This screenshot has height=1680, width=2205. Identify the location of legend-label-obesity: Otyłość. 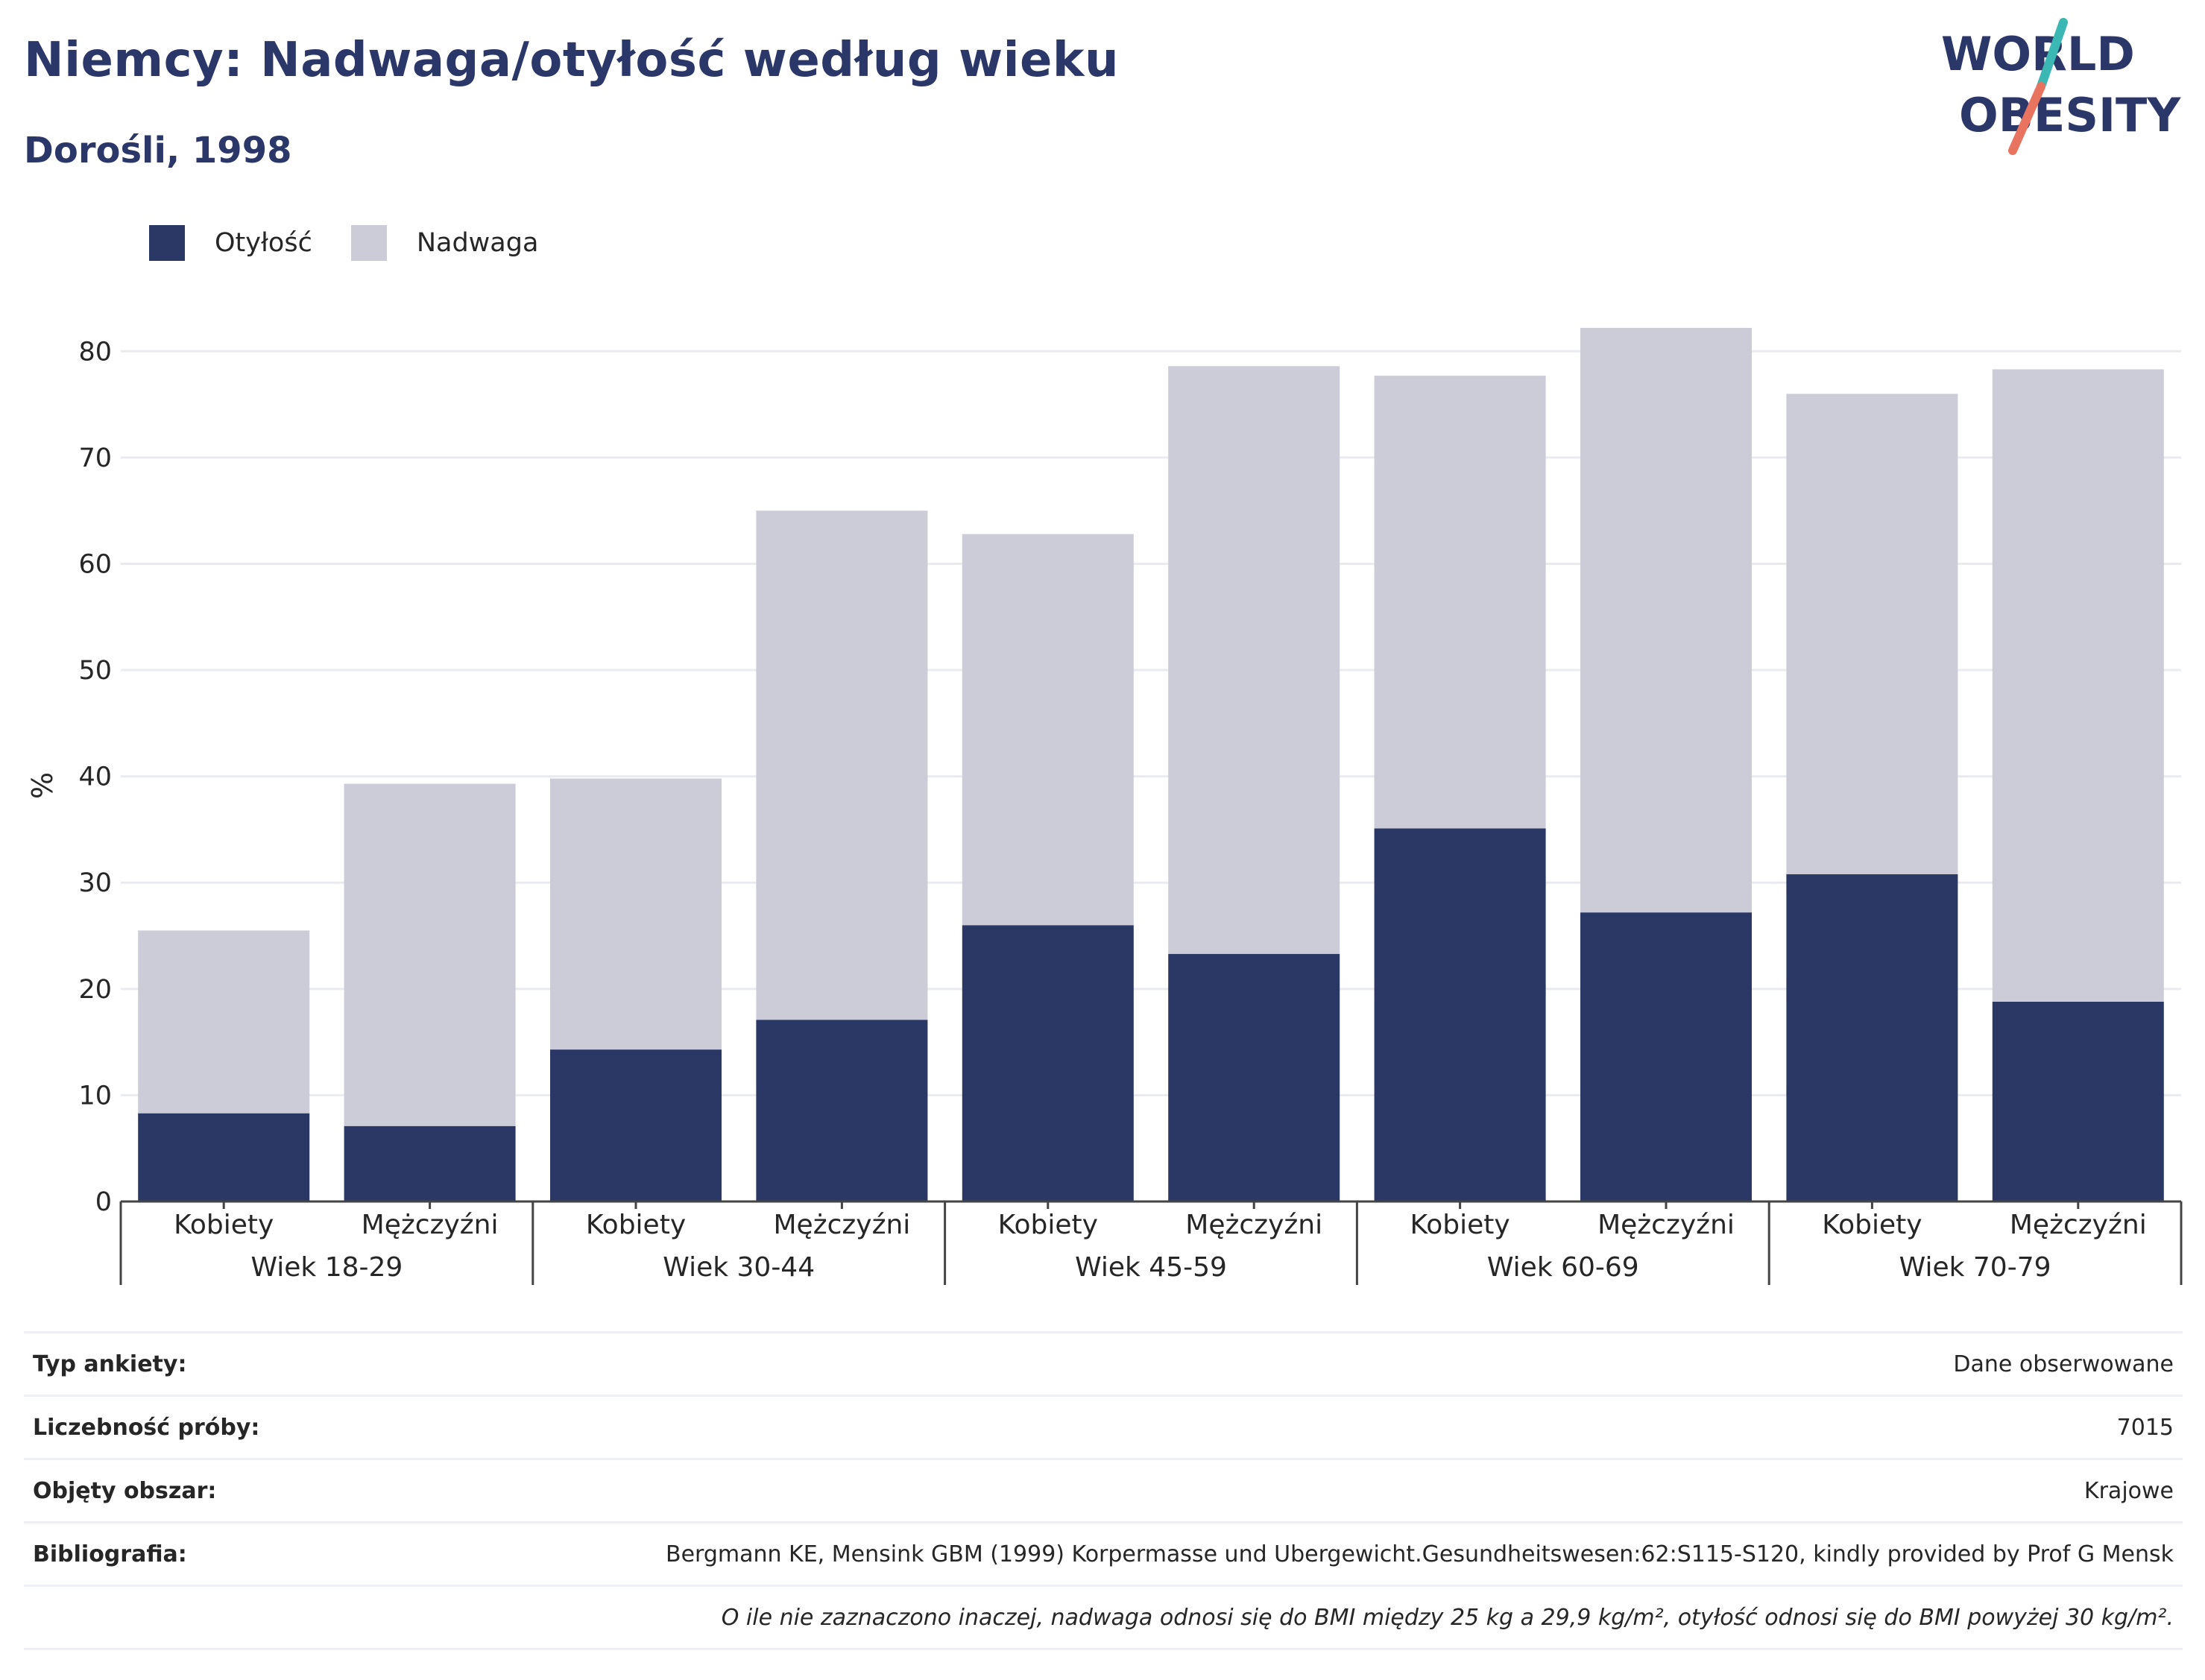
(263, 243).